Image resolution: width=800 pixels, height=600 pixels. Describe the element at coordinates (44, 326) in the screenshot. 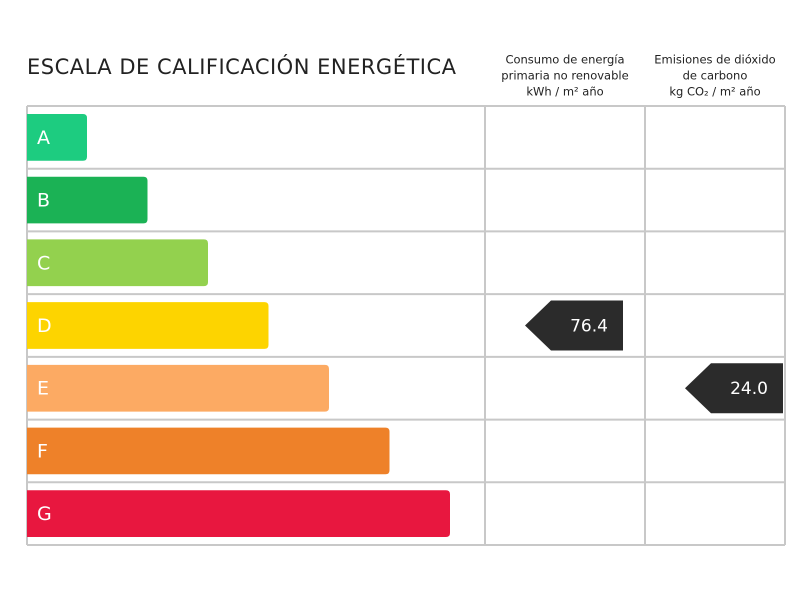

I see `grade-letter: D` at that location.